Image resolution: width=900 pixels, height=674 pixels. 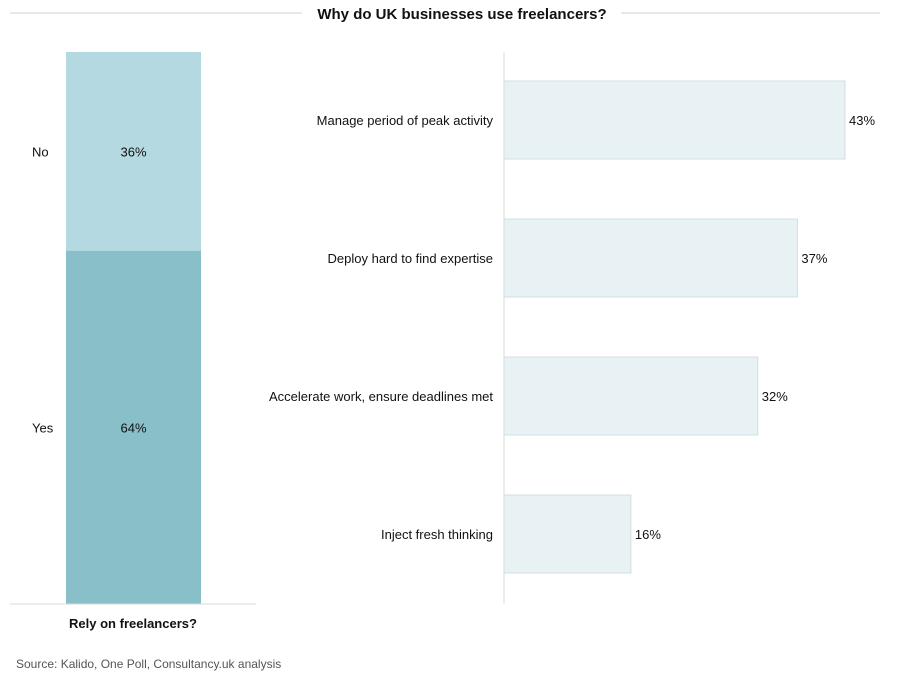 What do you see at coordinates (775, 396) in the screenshot?
I see `hbar-value-label: 32%` at bounding box center [775, 396].